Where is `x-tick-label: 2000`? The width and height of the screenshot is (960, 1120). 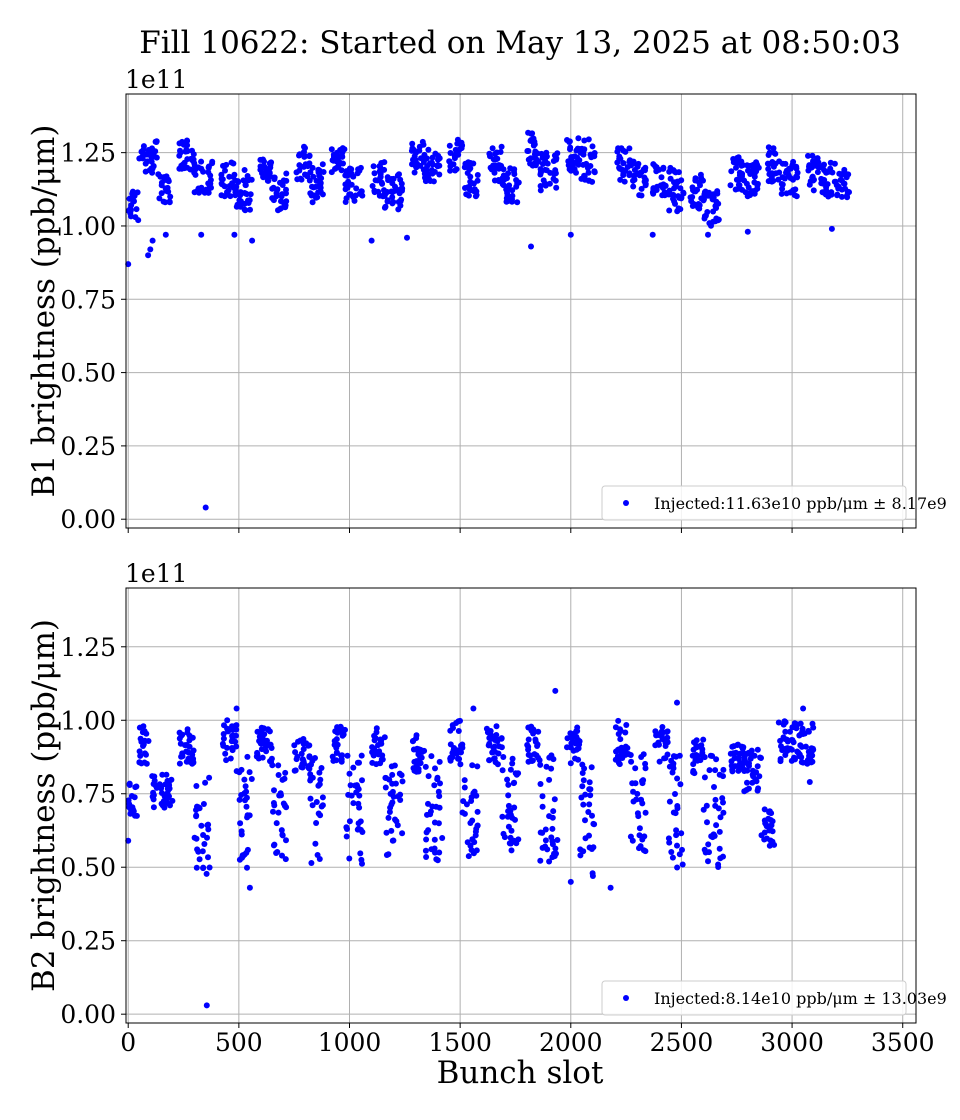 x-tick-label: 2000 is located at coordinates (571, 1042).